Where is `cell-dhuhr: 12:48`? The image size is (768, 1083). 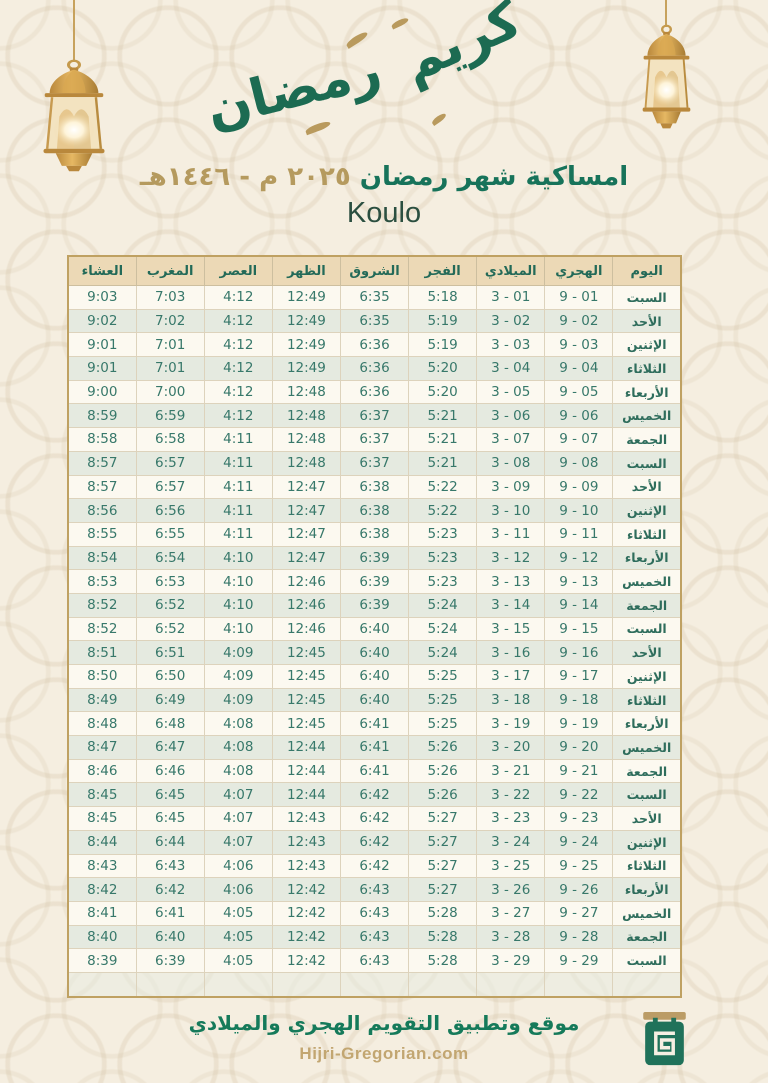 cell-dhuhr: 12:48 is located at coordinates (306, 439).